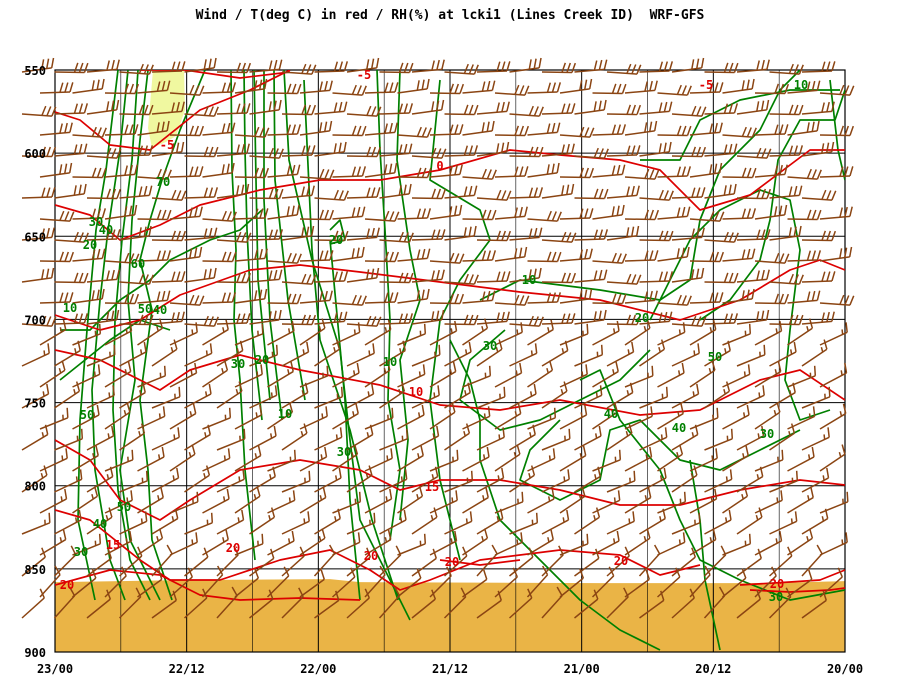 The image size is (900, 700). Describe the element at coordinates (35, 154) in the screenshot. I see `y-tick-label: 600` at that location.